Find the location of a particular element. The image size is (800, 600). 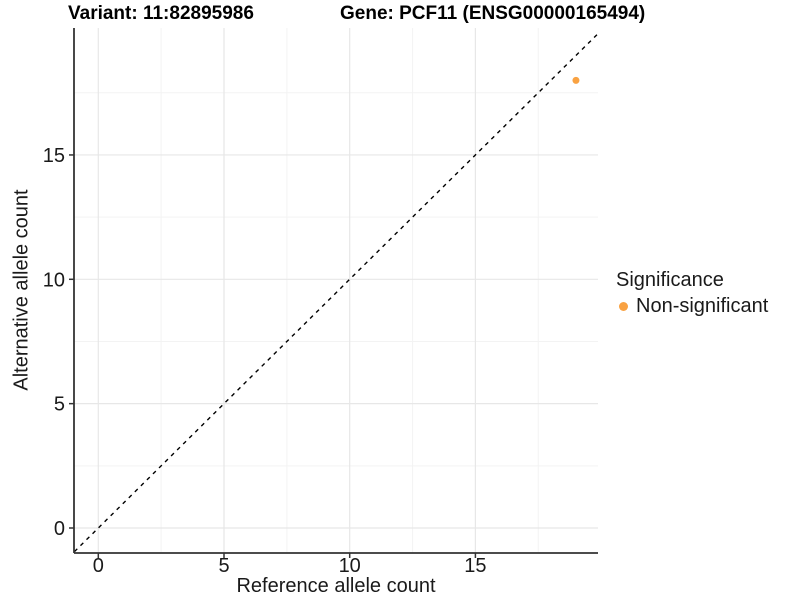

data-point is located at coordinates (576, 80).